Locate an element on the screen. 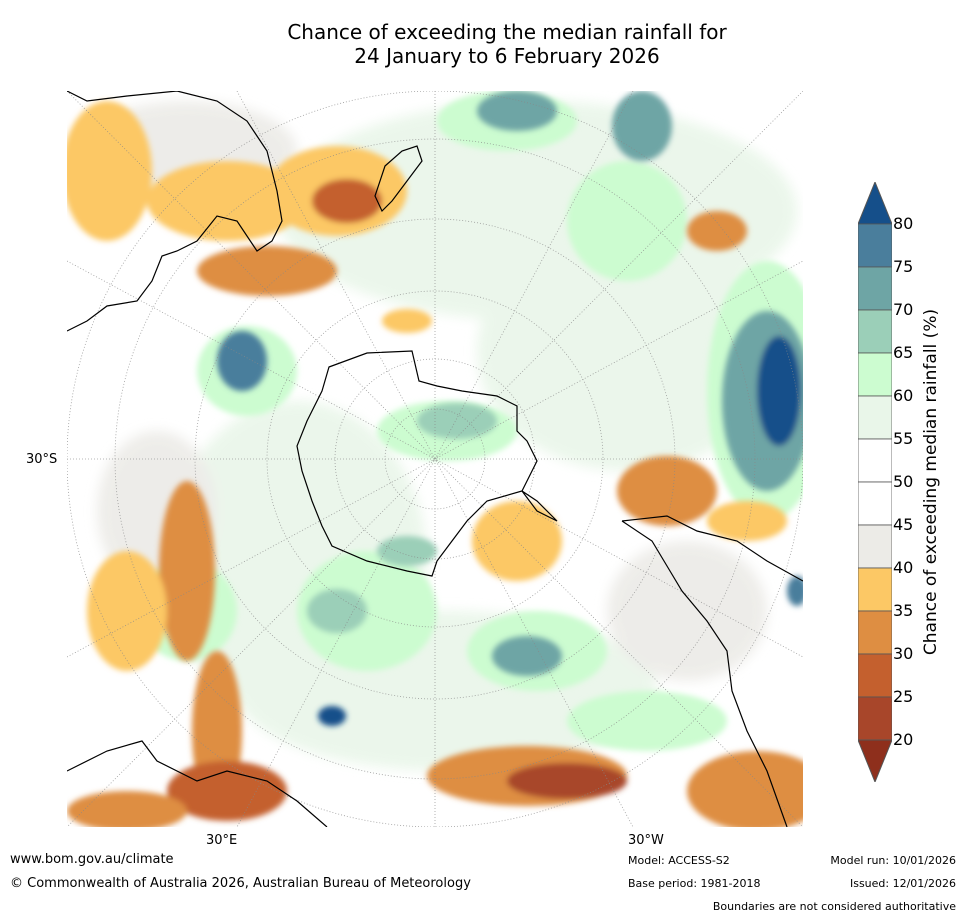  colorbar-tick-25: 25 is located at coordinates (903, 696).